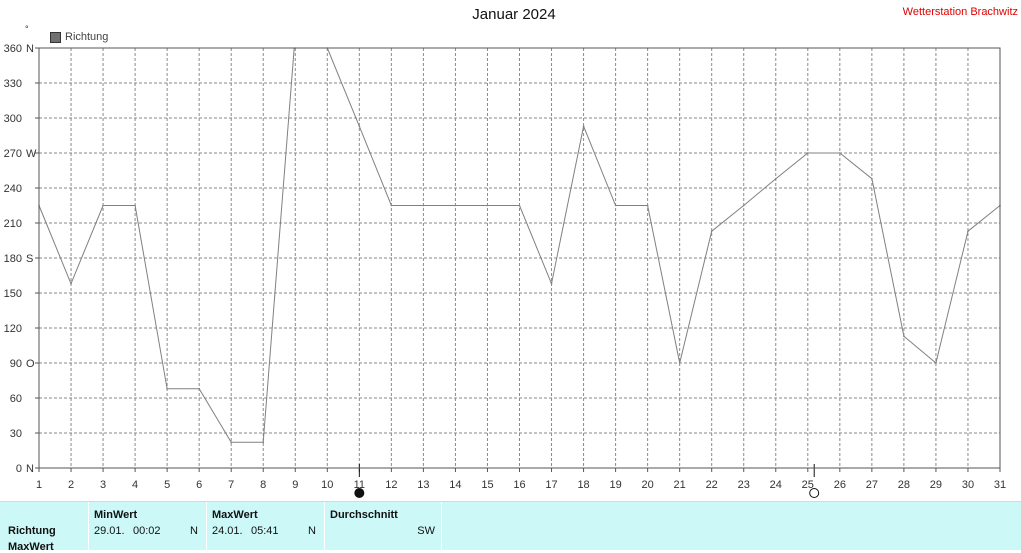 This screenshot has width=1021, height=553. What do you see at coordinates (968, 485) in the screenshot?
I see `x-tick-label: 30` at bounding box center [968, 485].